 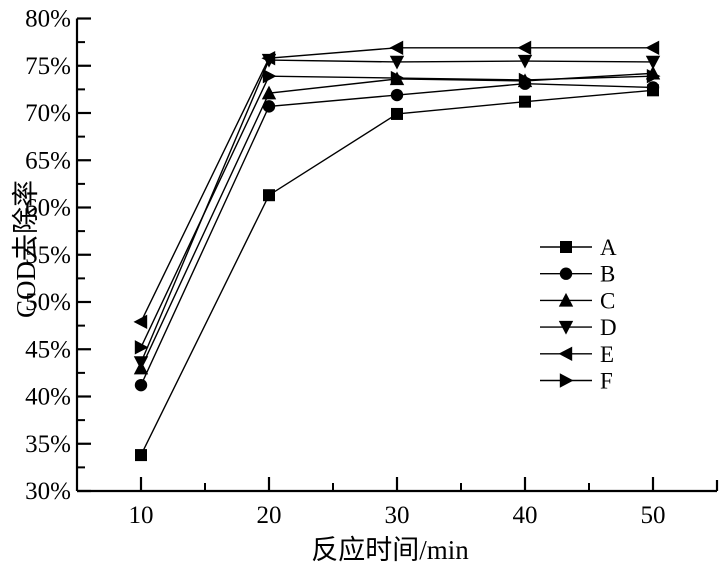 I want to click on series-A-point-30min, so click(x=397, y=113).